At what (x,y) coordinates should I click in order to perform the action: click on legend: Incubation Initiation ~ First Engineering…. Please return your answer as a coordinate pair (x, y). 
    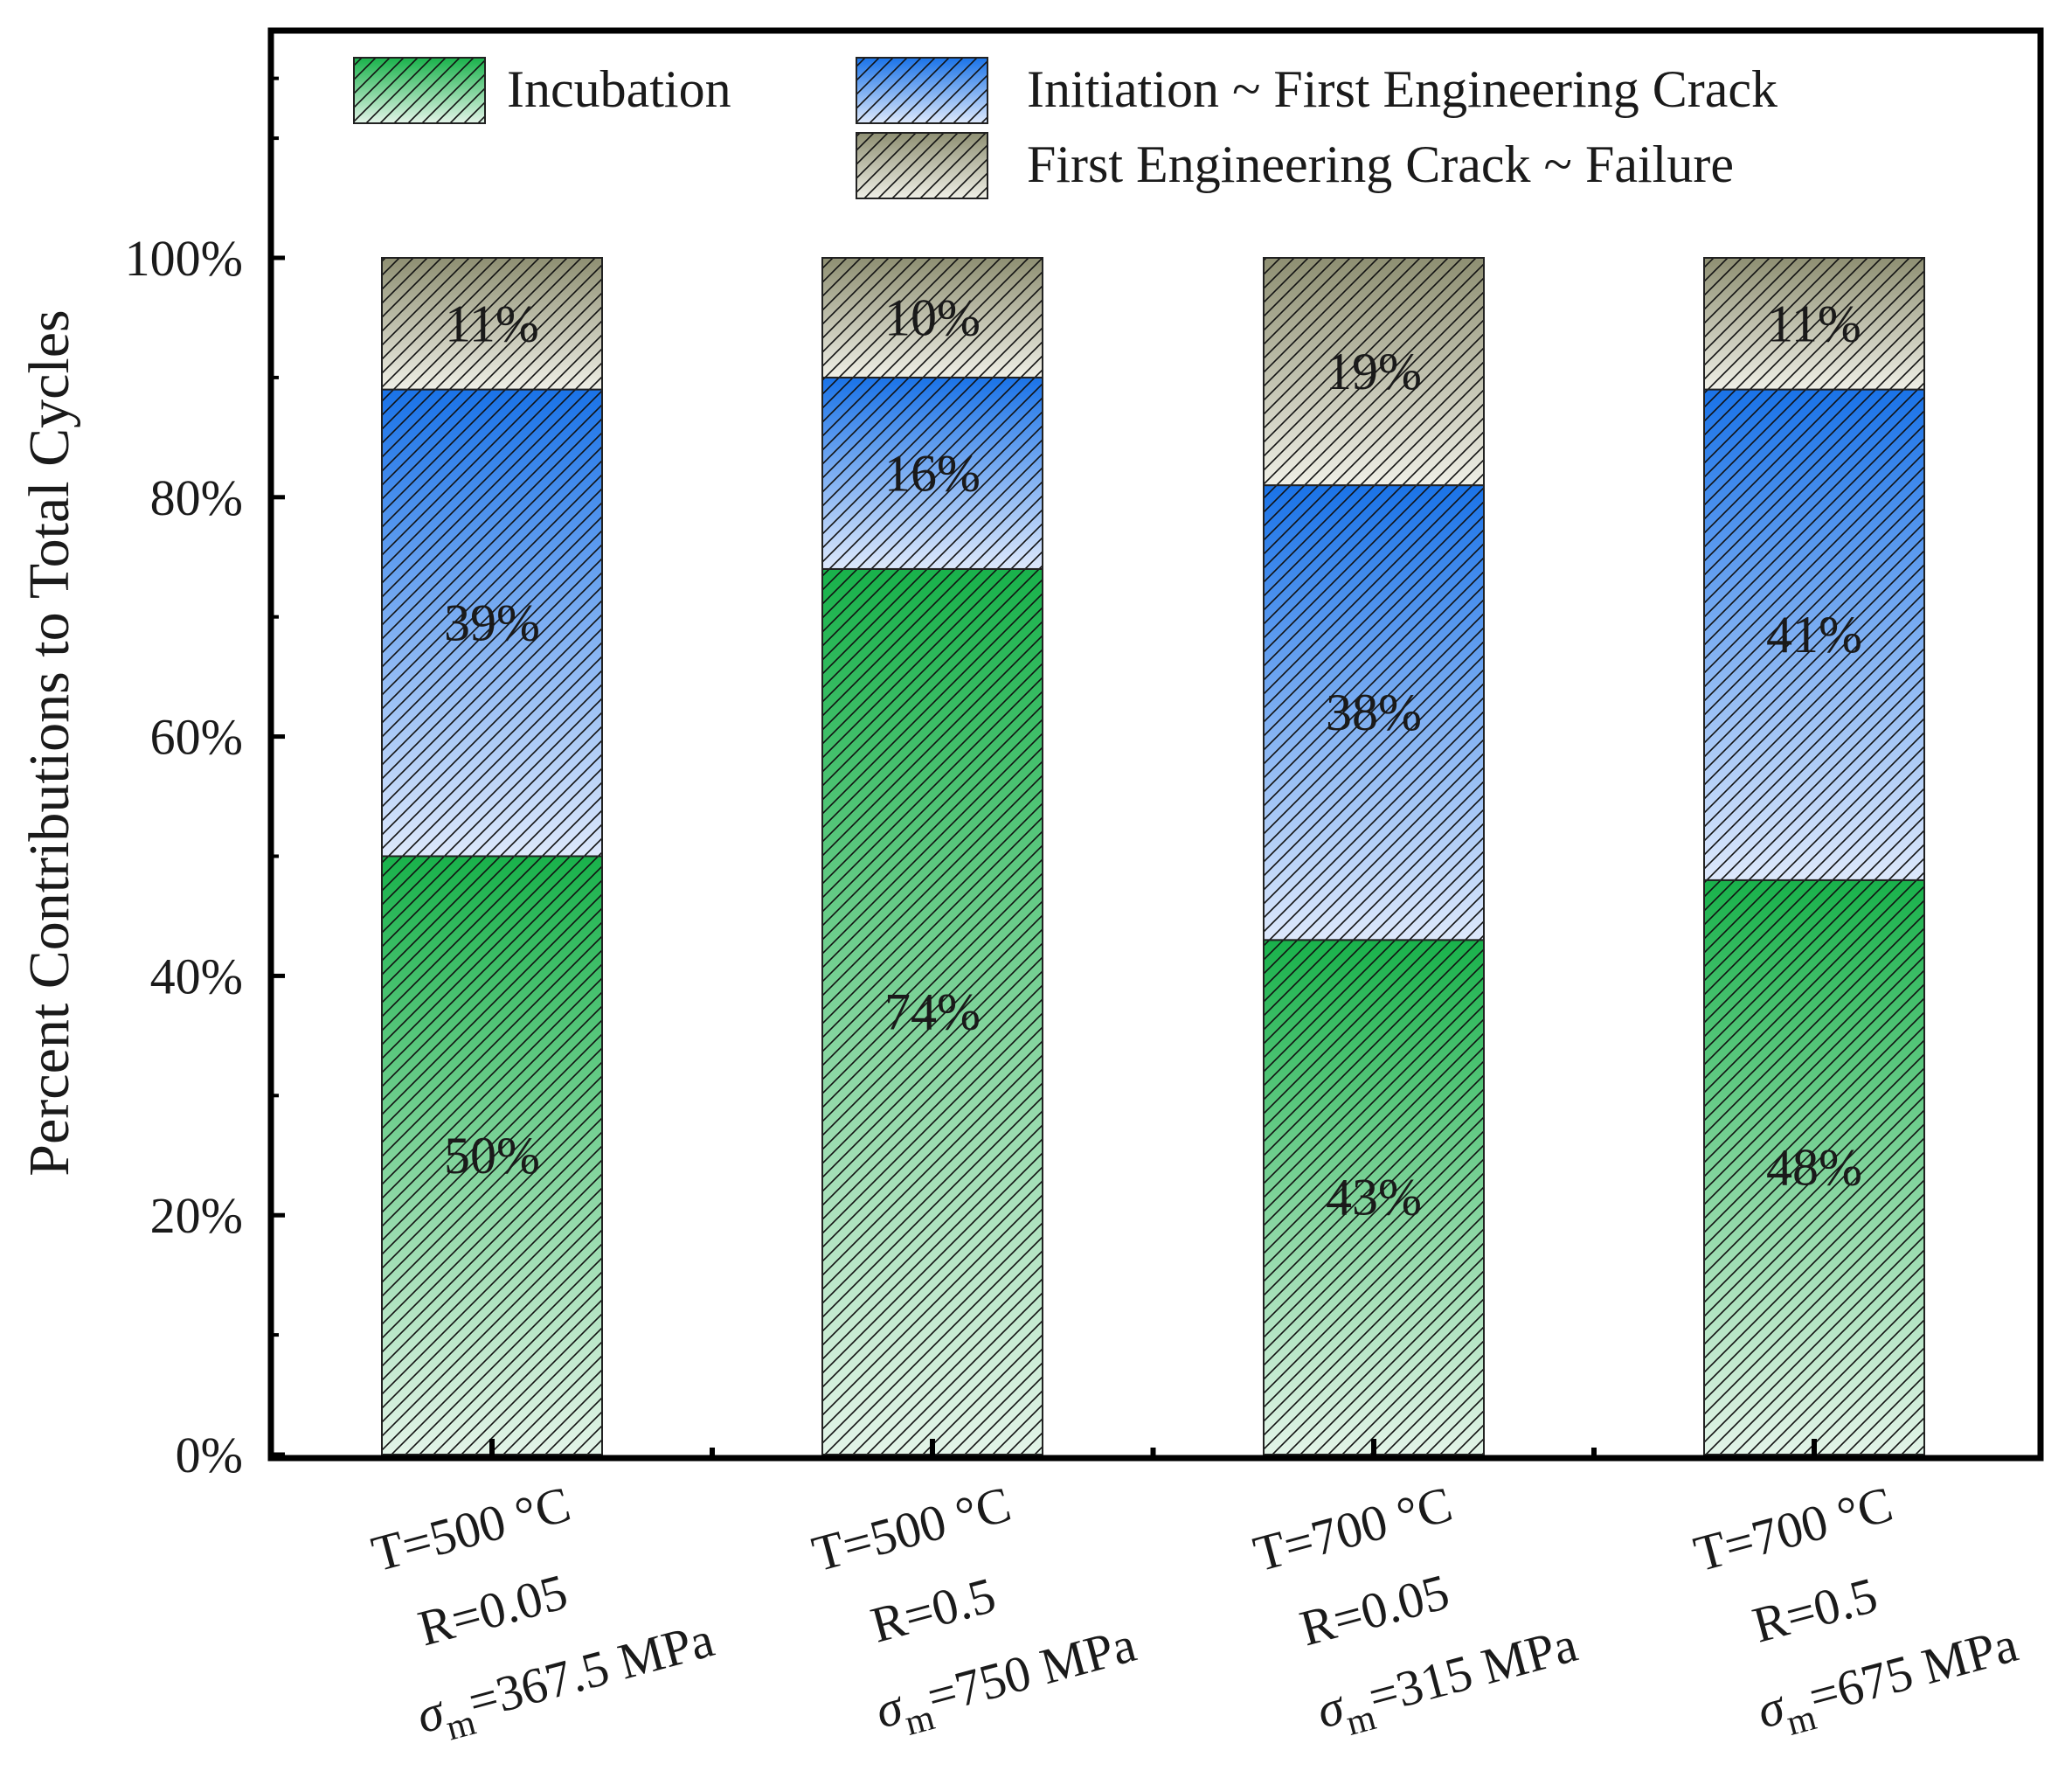
    Looking at the image, I should click on (1065, 128).